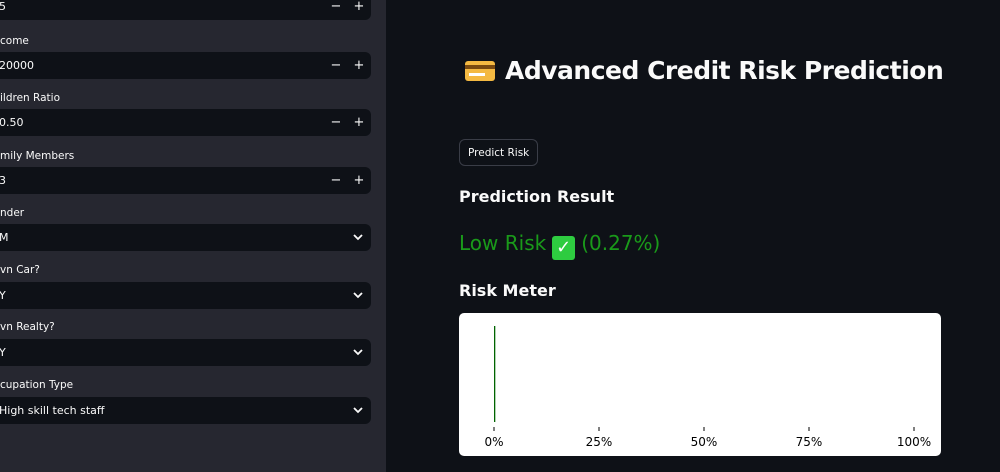 The height and width of the screenshot is (472, 1000). I want to click on select-input: High skill tech staff, so click(185, 410).